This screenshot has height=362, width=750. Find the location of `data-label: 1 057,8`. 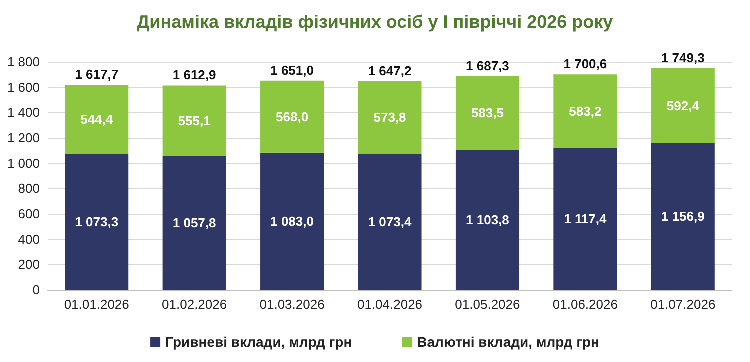

data-label: 1 057,8 is located at coordinates (194, 223).